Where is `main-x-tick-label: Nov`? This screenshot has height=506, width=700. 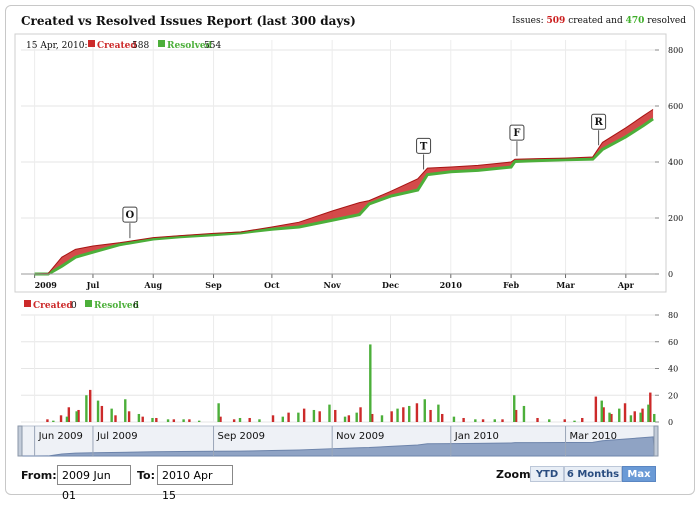 main-x-tick-label: Nov is located at coordinates (333, 285).